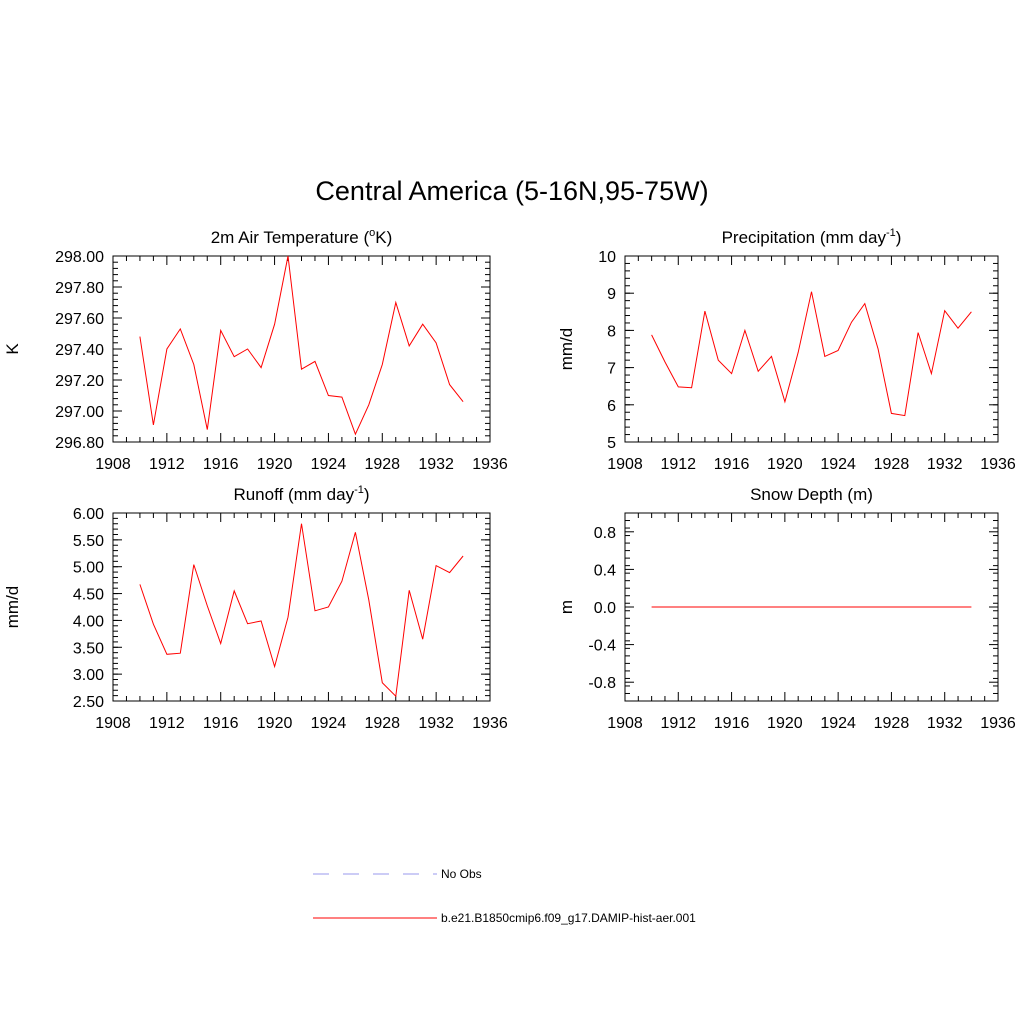  Describe the element at coordinates (79, 443) in the screenshot. I see `y-tick-label: 296.80` at that location.